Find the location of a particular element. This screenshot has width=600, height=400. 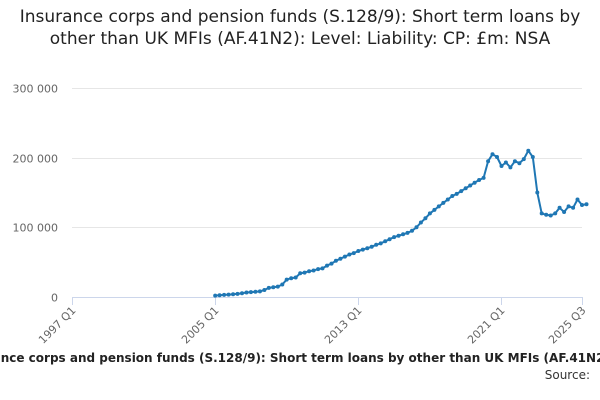

y-tick-label: 100 000 is located at coordinates (36, 228).